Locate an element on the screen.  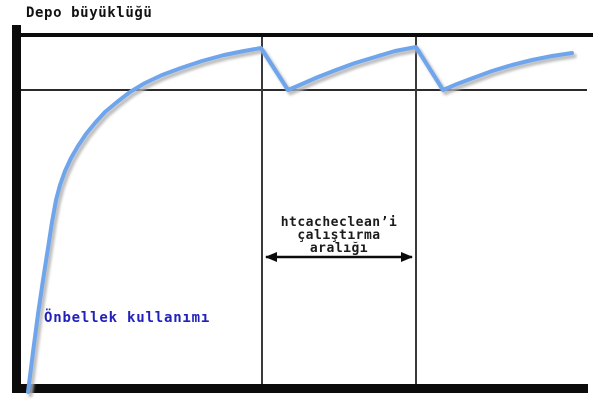
interval-annotation: htcacheclean’i çalıştırma aralığı is located at coordinates (339, 235).